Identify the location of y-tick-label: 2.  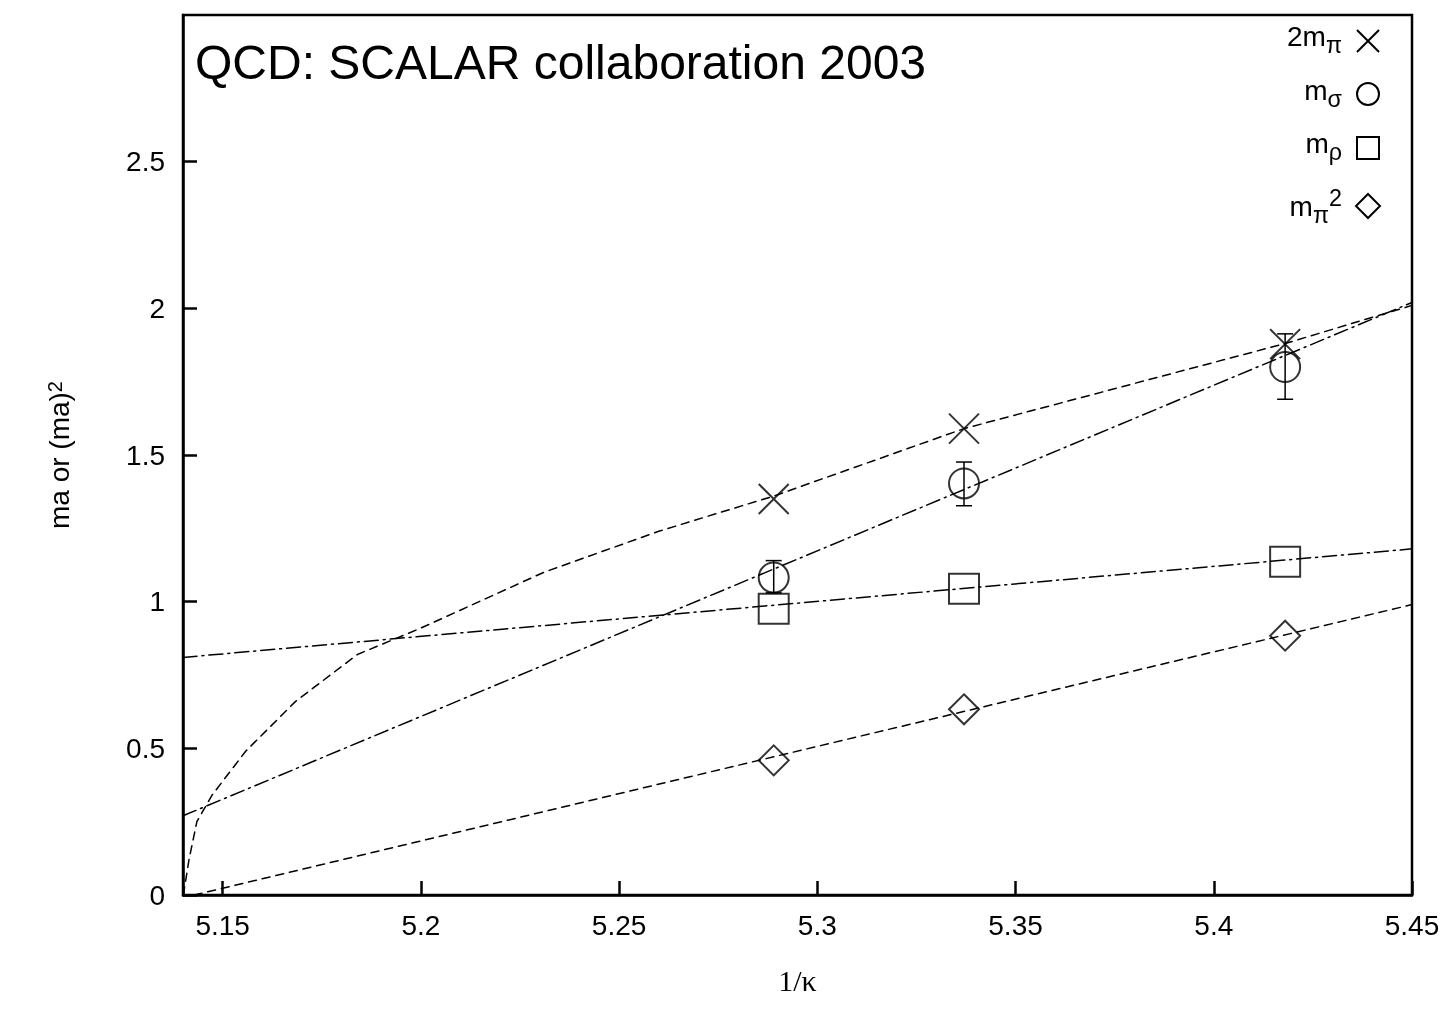
(157, 308).